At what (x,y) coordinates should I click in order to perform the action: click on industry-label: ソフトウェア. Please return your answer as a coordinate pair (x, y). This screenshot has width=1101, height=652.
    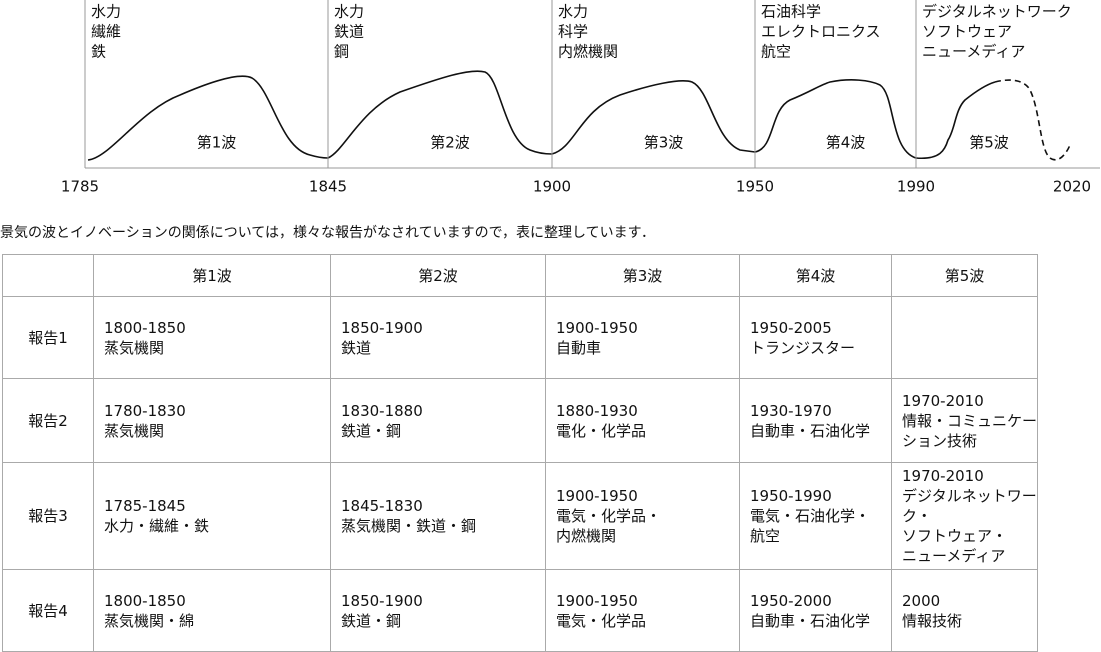
    Looking at the image, I should click on (967, 32).